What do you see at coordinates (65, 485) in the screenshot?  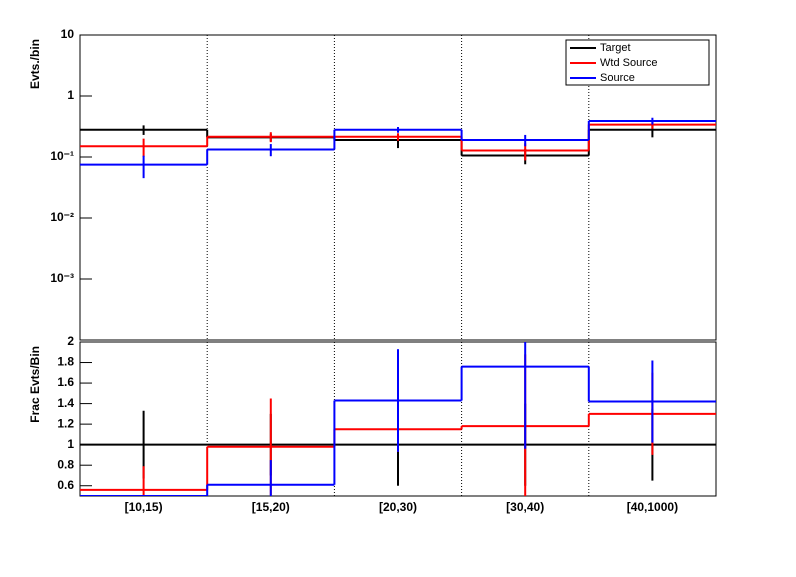 I see `y-tick-label: 0.6` at bounding box center [65, 485].